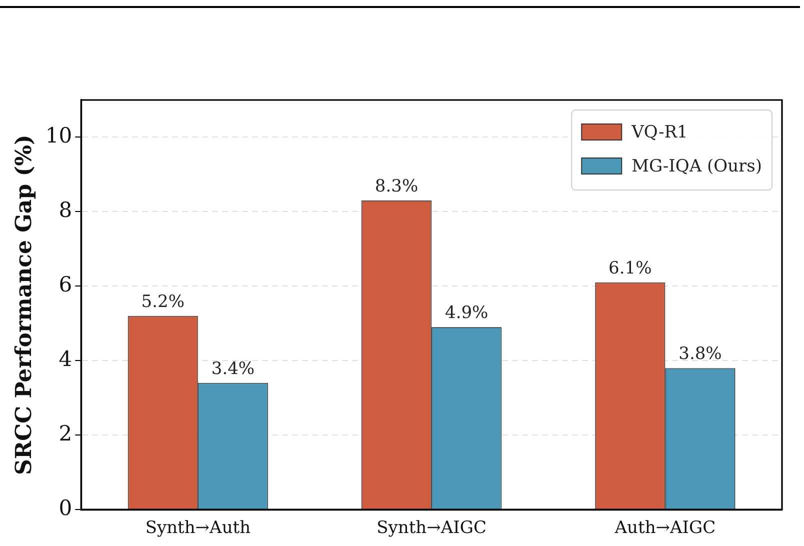  What do you see at coordinates (697, 166) in the screenshot?
I see `legend-label: MG-IQA (Ours)` at bounding box center [697, 166].